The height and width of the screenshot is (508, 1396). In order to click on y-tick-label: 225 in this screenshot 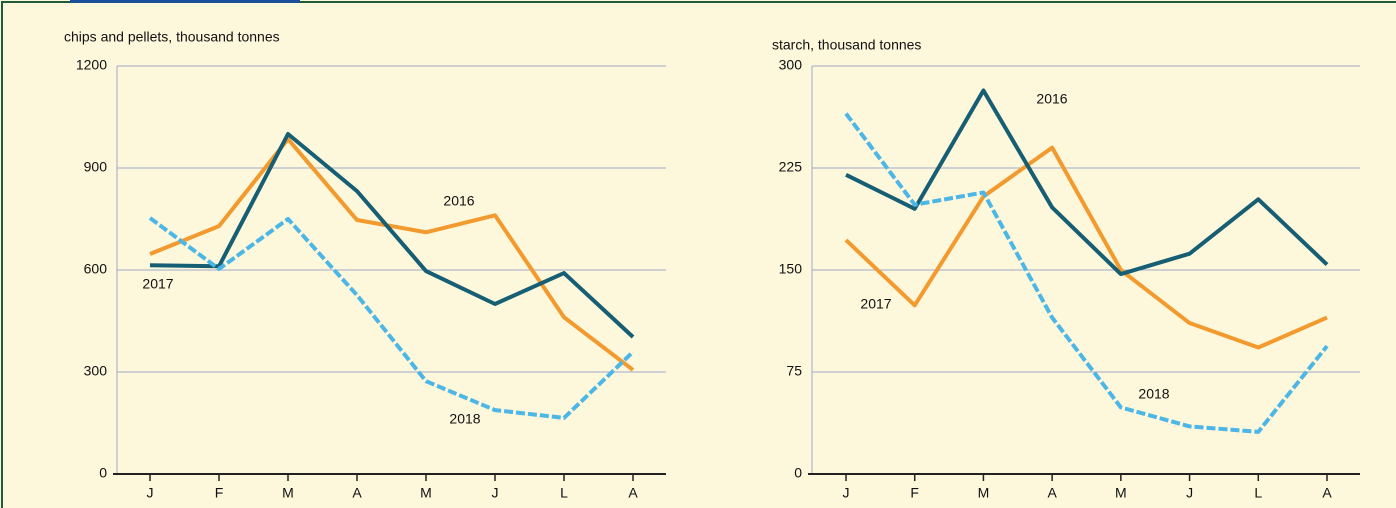, I will do `click(791, 167)`.